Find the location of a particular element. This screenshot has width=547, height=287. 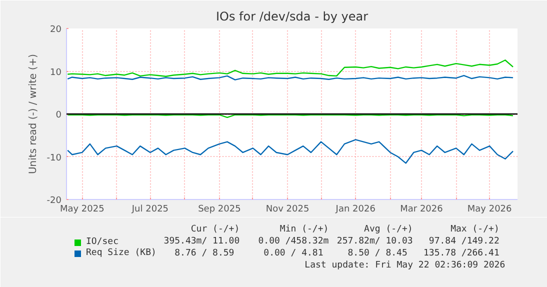

text: 8.76 / 8.59 is located at coordinates (204, 253).